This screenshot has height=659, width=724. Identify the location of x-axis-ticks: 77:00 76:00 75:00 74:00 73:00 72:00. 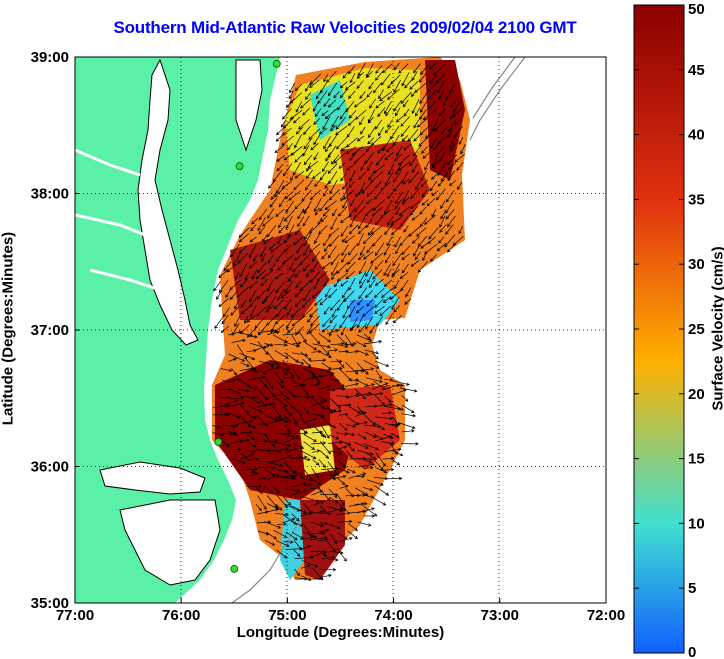
(340, 611).